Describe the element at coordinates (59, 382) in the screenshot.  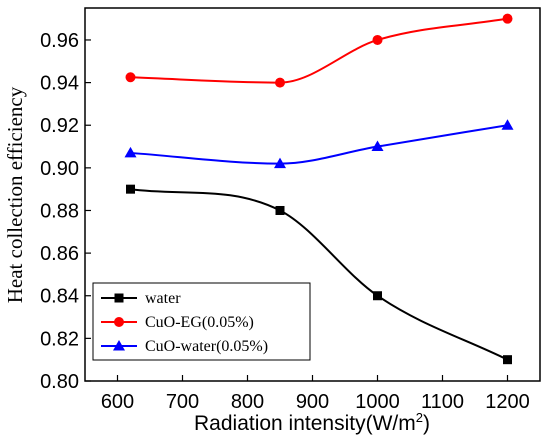
I see `y-tick-label: 0.80` at that location.